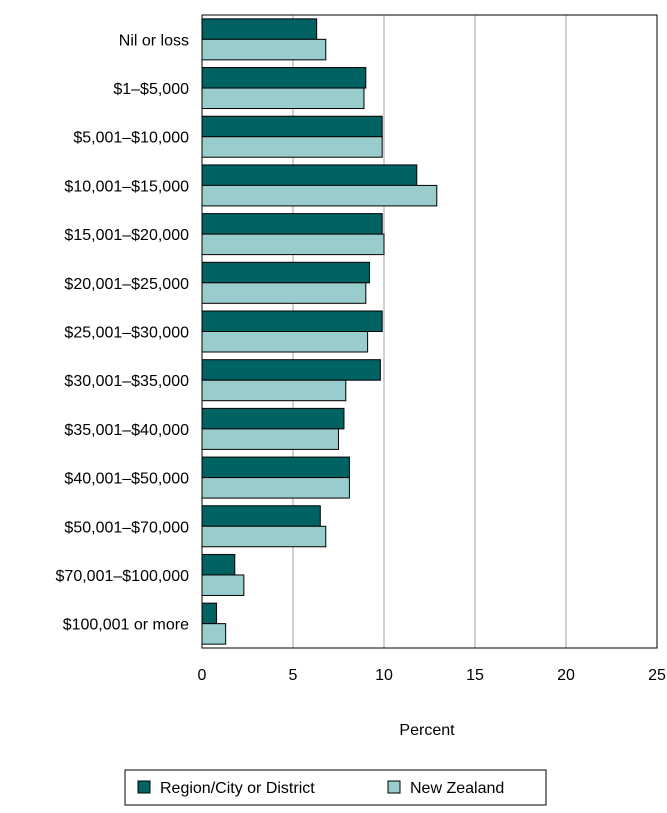  Describe the element at coordinates (151, 89) in the screenshot. I see `category-label-1: $1–$5,000` at that location.